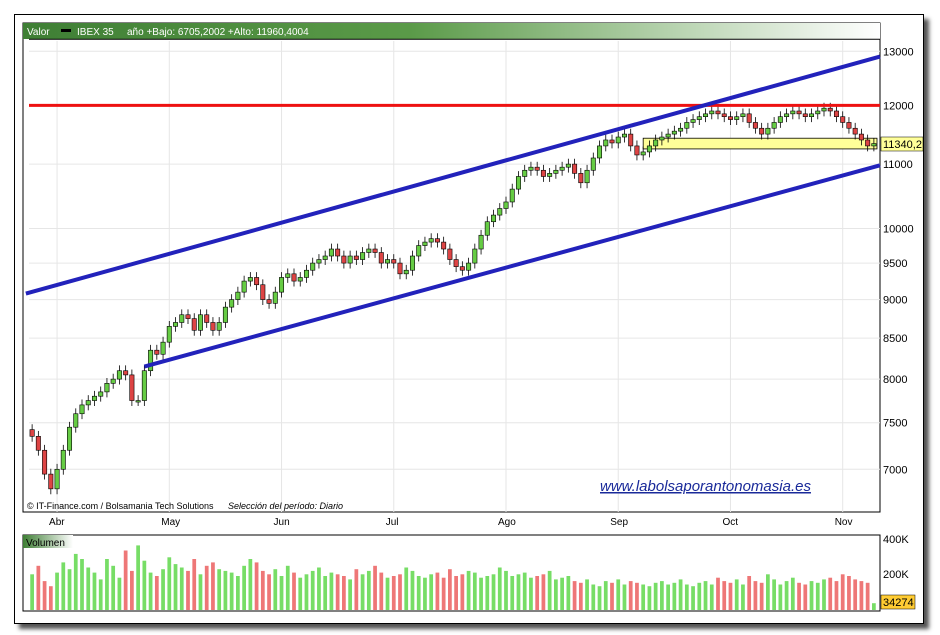 This screenshot has width=940, height=635. Describe the element at coordinates (38, 32) in the screenshot. I see `valor-label: Valor` at that location.